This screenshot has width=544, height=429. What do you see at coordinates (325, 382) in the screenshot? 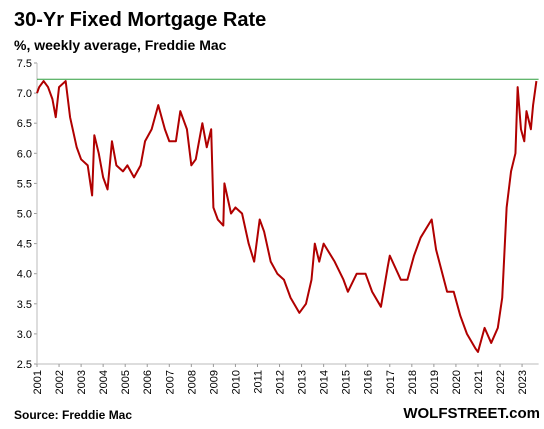
I see `x-tick-label: 2014` at bounding box center [325, 382].